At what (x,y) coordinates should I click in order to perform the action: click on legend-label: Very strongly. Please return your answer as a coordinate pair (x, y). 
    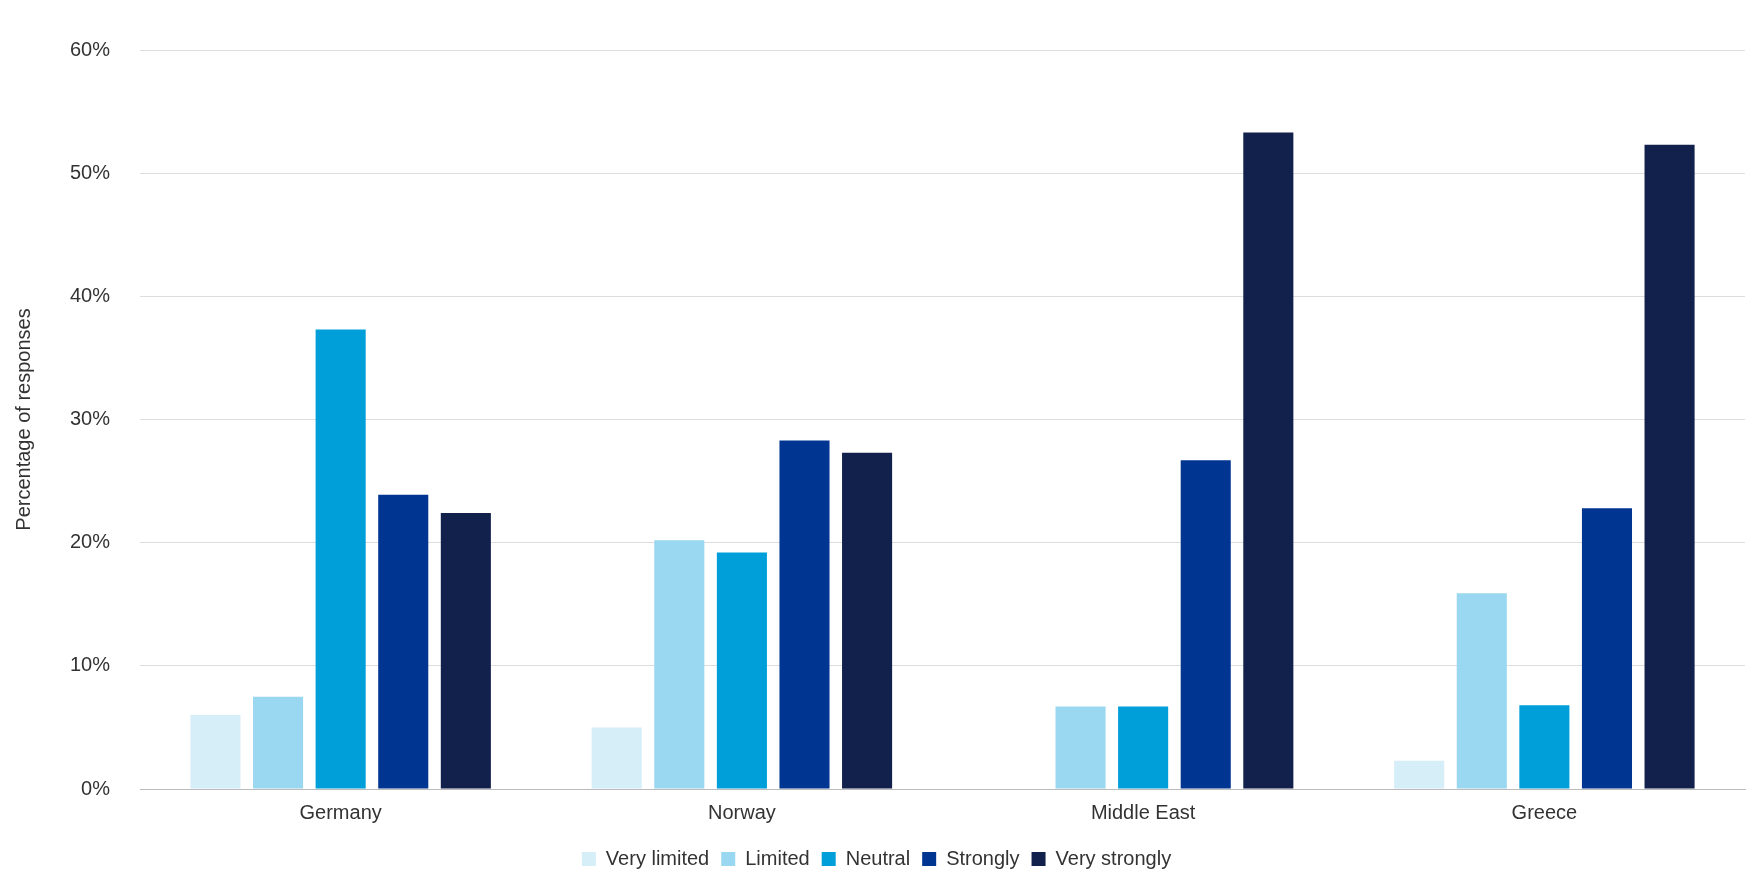
    Looking at the image, I should click on (1113, 857).